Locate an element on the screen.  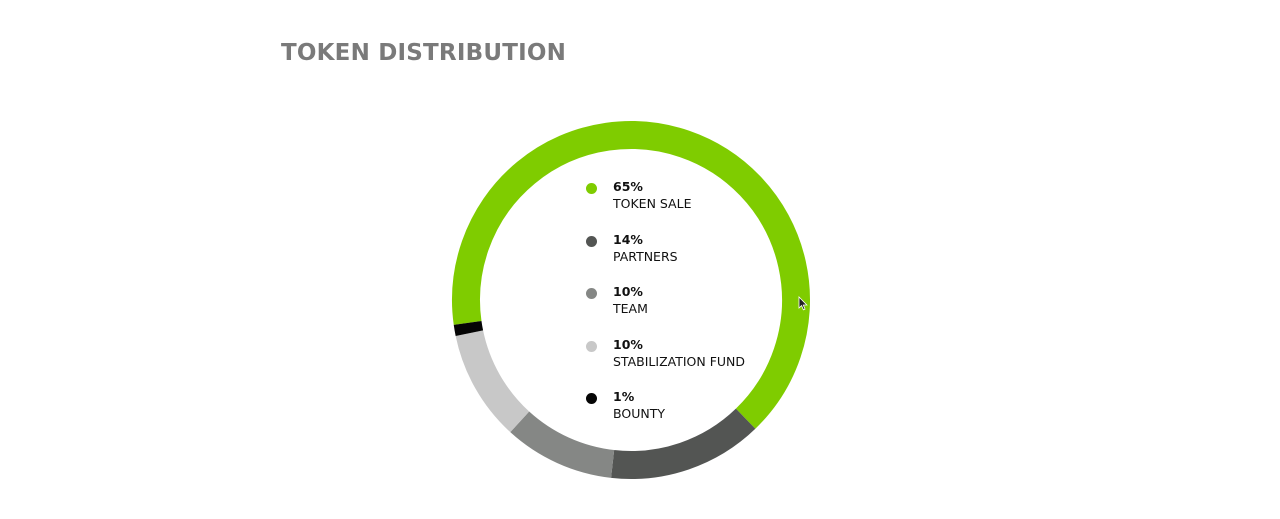
legend-item-token-sale: 65% TOKEN SALE is located at coordinates (665, 204).